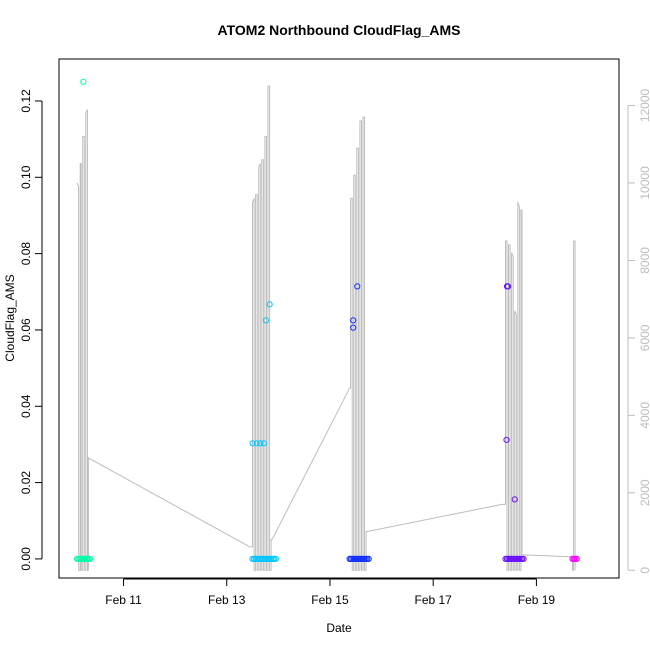 This screenshot has width=650, height=650. I want to click on y2-tick-label: 12000, so click(644, 105).